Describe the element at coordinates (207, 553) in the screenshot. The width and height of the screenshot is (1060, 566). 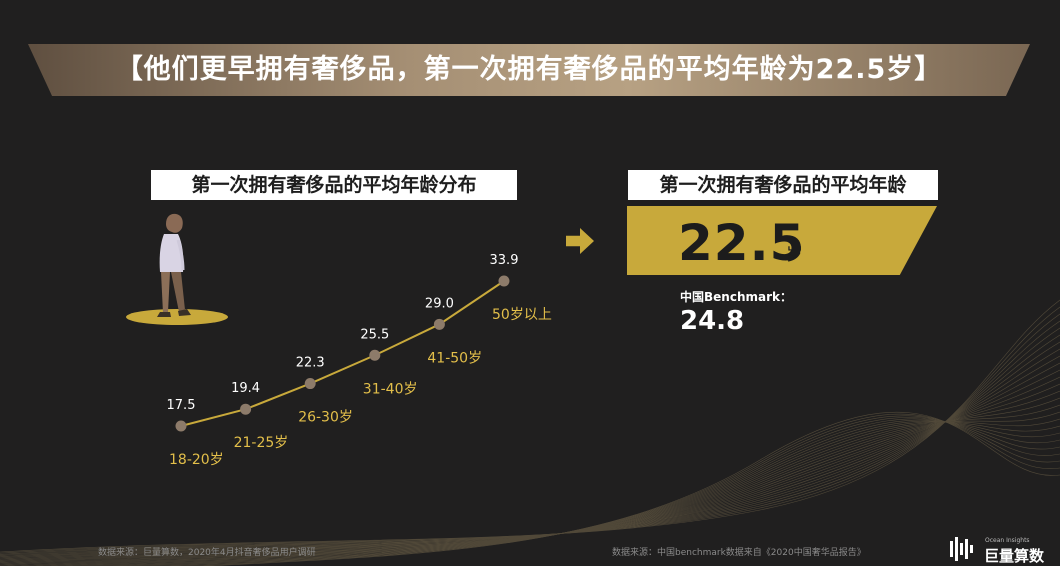
I see `footer-source-left: 数据来源：巨量算数，2020年4月抖音奢侈品用户调研` at that location.